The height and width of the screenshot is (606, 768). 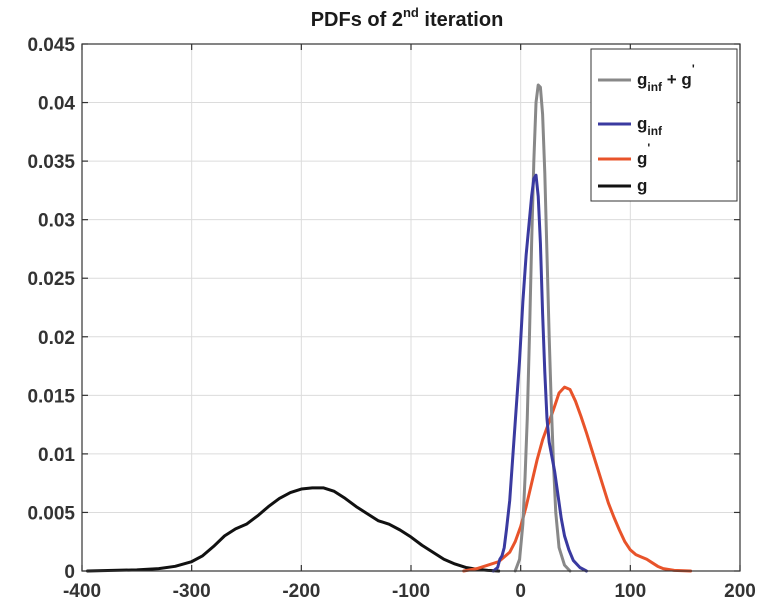 What do you see at coordinates (56, 104) in the screenshot?
I see `y-tick-label: 0.04` at bounding box center [56, 104].